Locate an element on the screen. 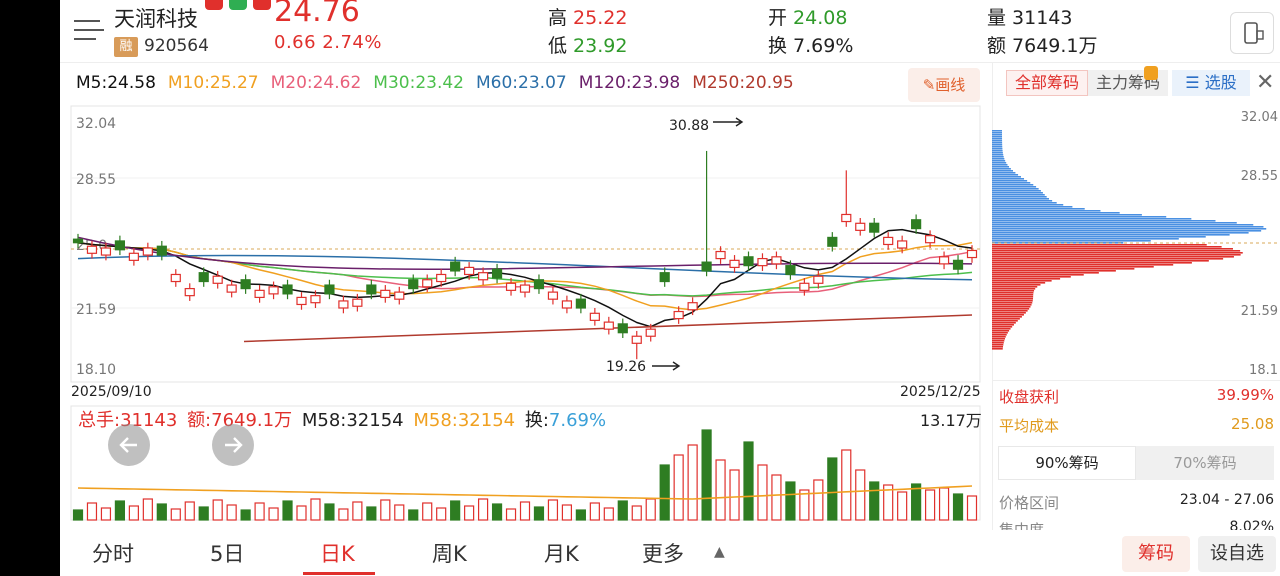 The image size is (1280, 576). nav-weekly-k: 周K is located at coordinates (449, 554).